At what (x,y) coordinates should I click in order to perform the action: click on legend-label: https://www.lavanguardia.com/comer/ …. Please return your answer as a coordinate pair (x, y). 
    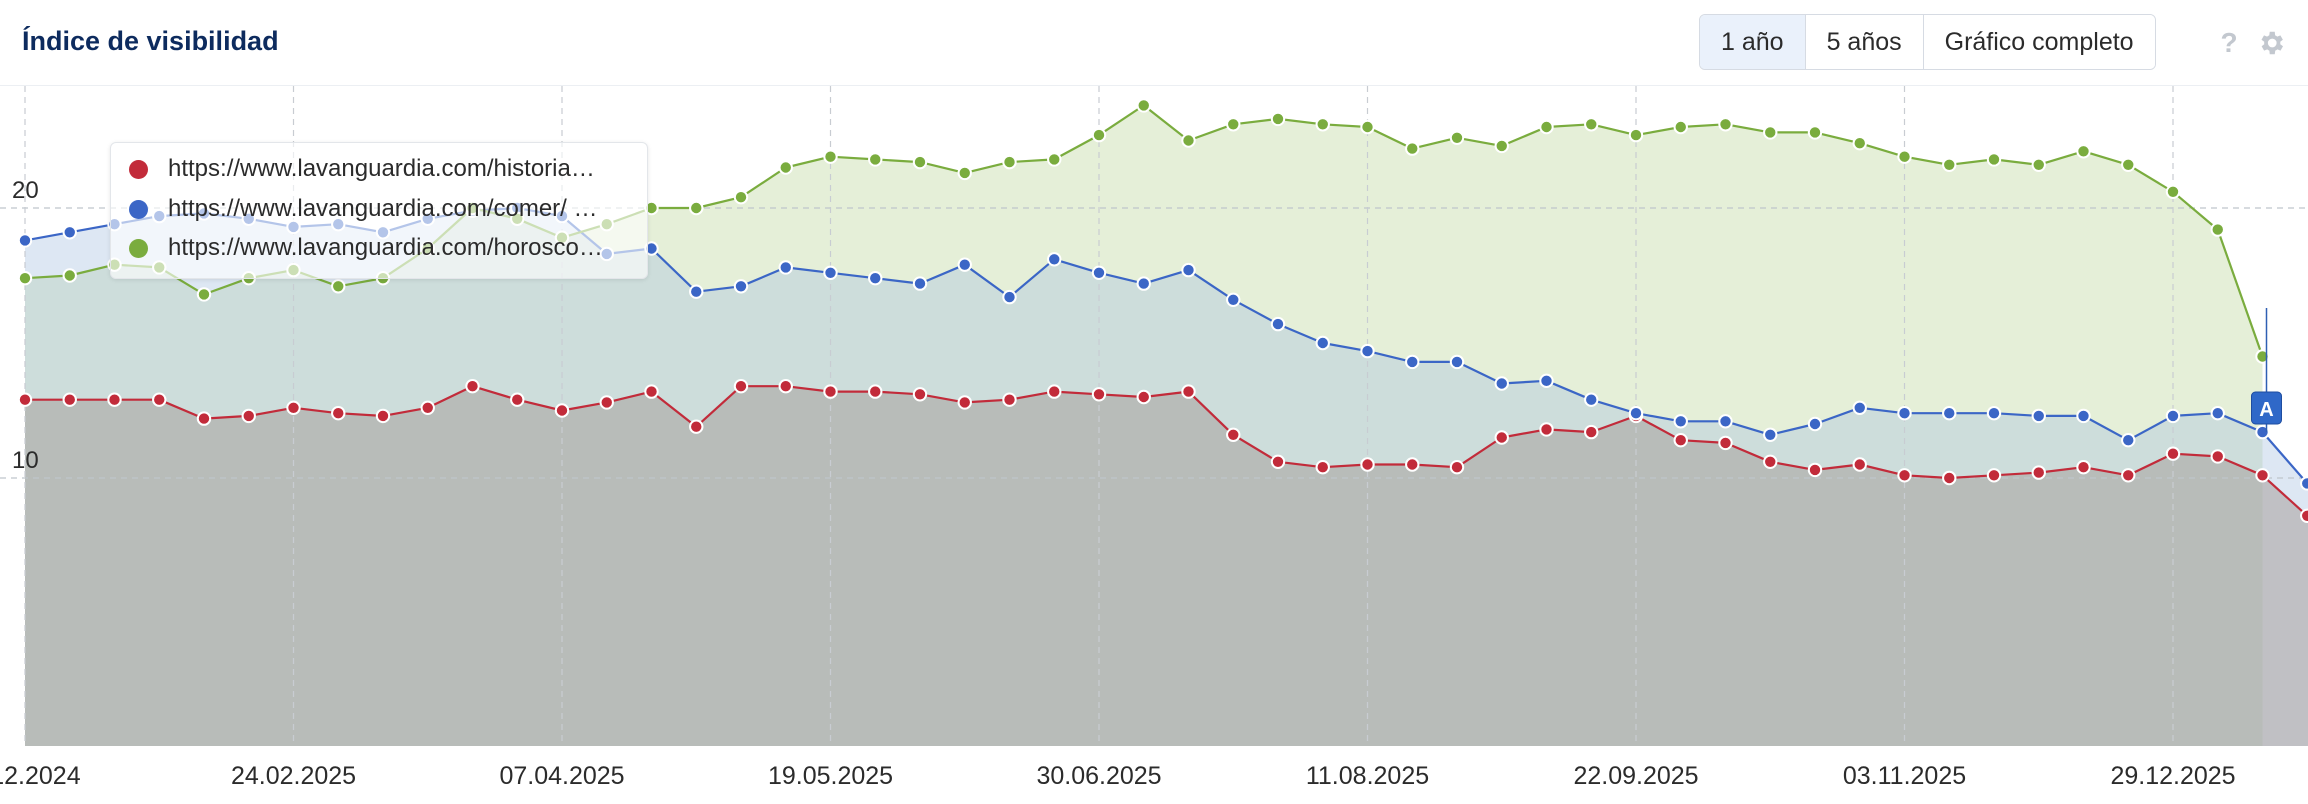
    Looking at the image, I should click on (383, 208).